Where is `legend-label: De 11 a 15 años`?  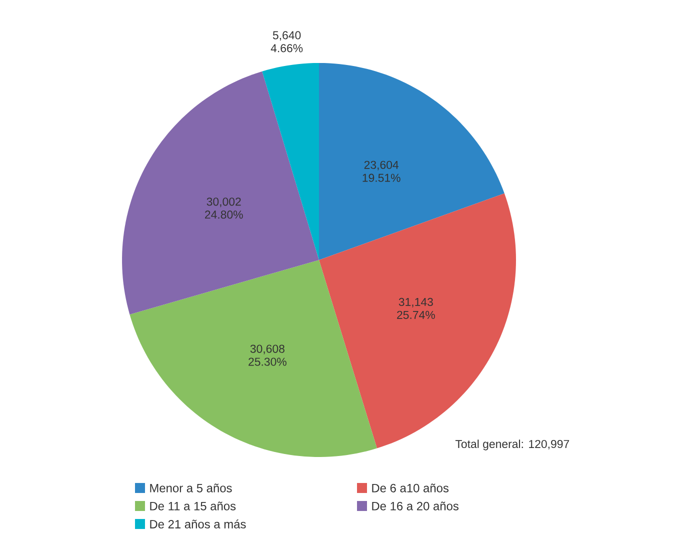 legend-label: De 11 a 15 años is located at coordinates (193, 506).